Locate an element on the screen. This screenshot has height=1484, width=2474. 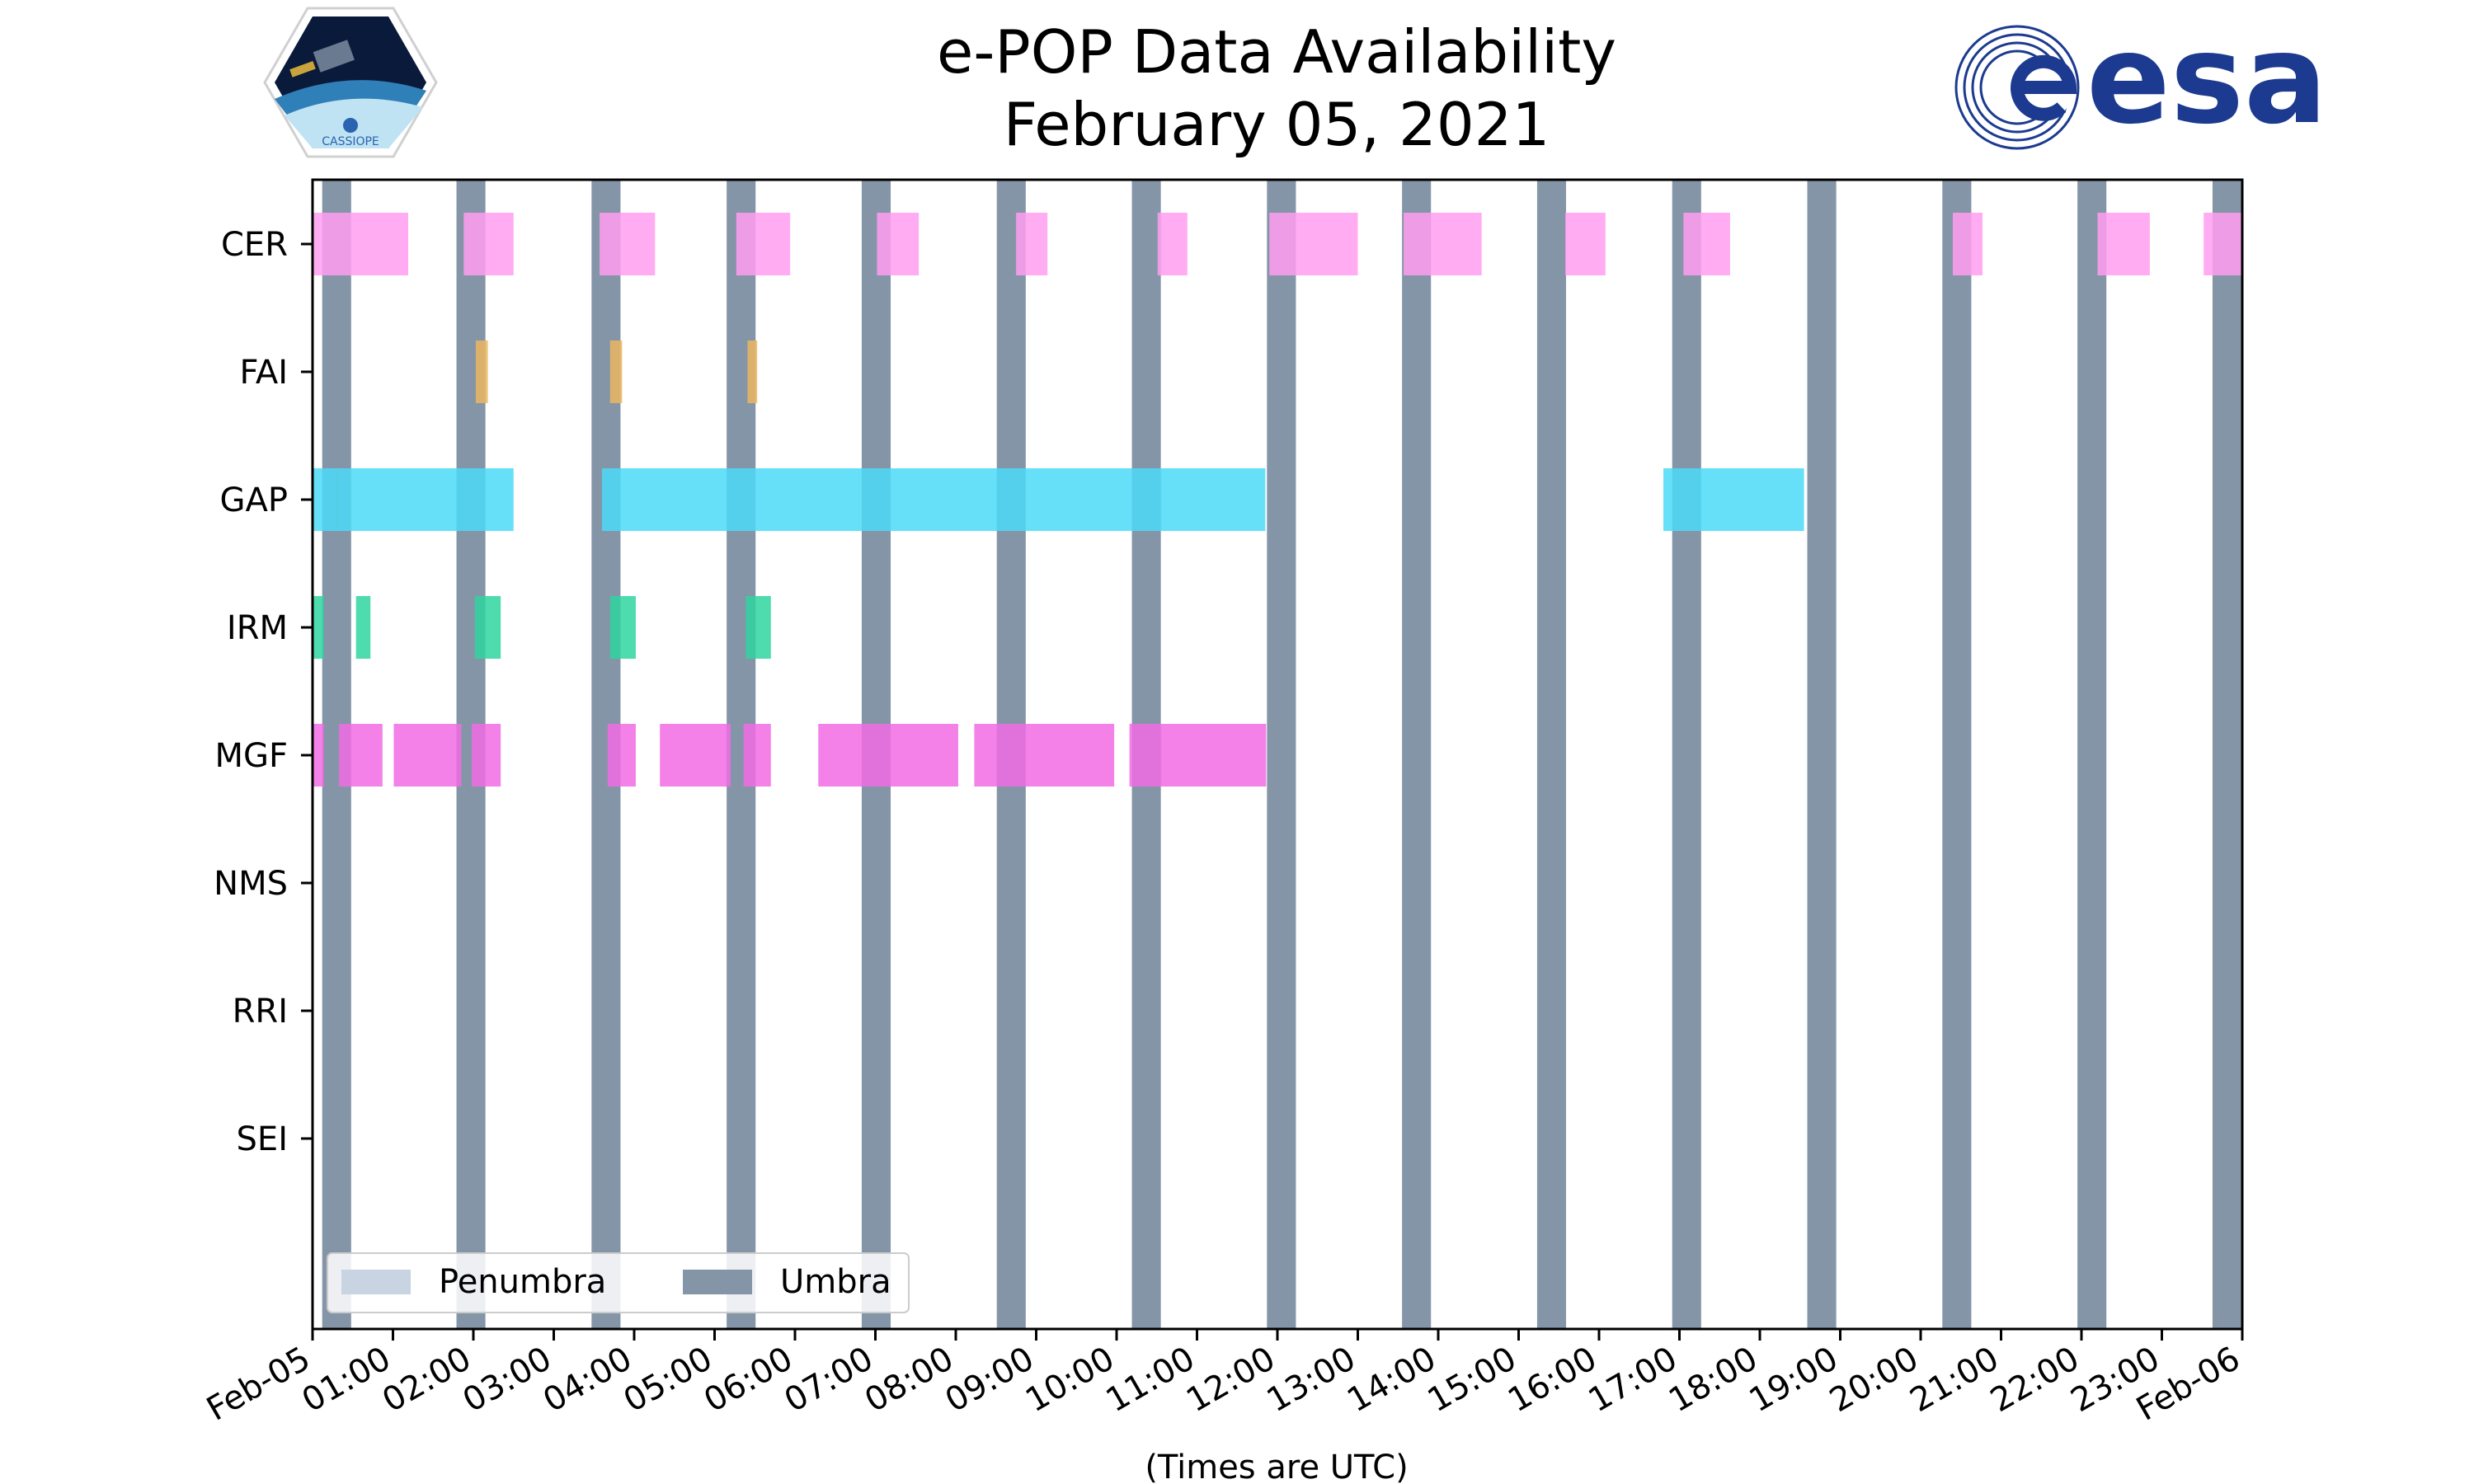
chart-title-line2: February 05, 2021 is located at coordinates (1277, 124).